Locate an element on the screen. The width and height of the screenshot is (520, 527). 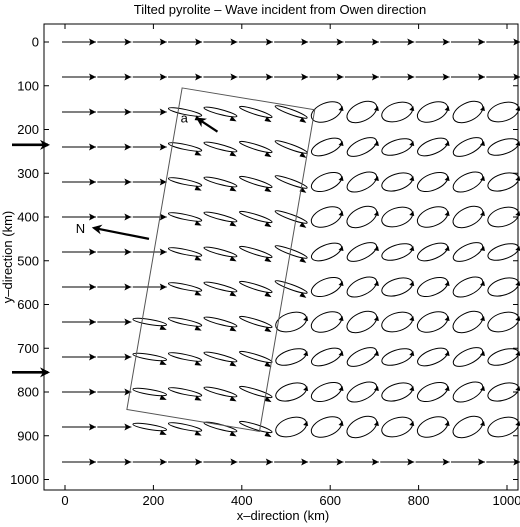
x-tick-label: 1000 is located at coordinates (506, 500).